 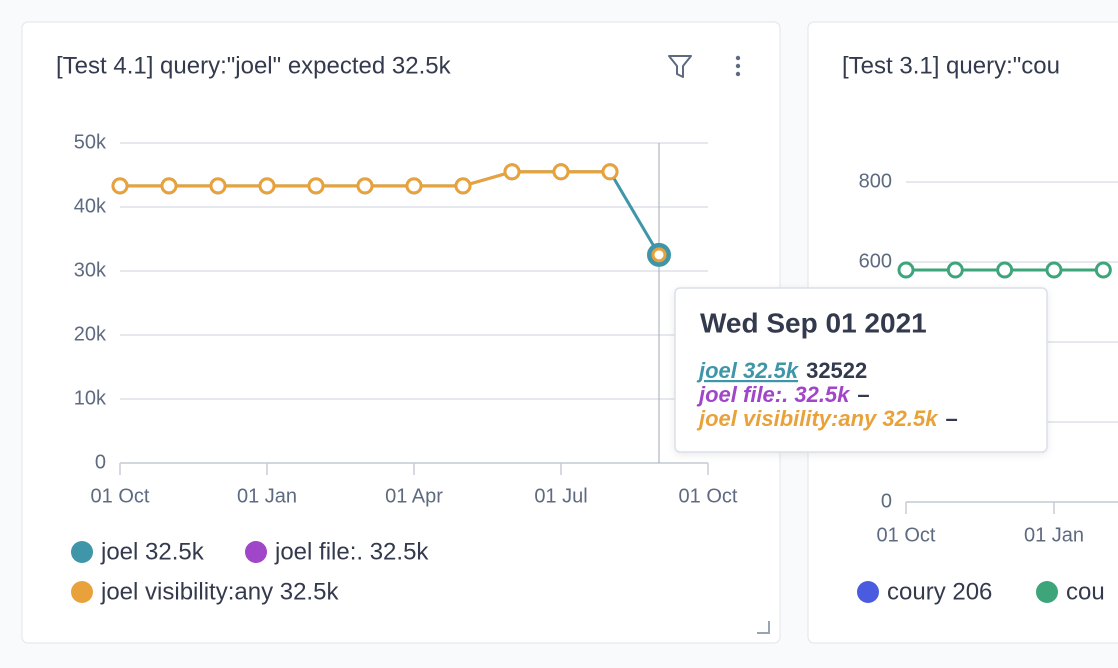 What do you see at coordinates (152, 551) in the screenshot?
I see `legend-label: joel 32.5k` at bounding box center [152, 551].